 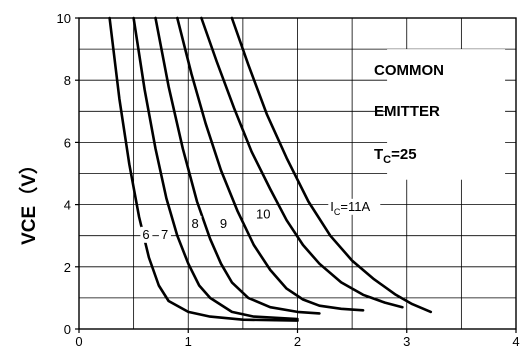 I want to click on curve-label-rest: =11A, so click(x=355, y=206).